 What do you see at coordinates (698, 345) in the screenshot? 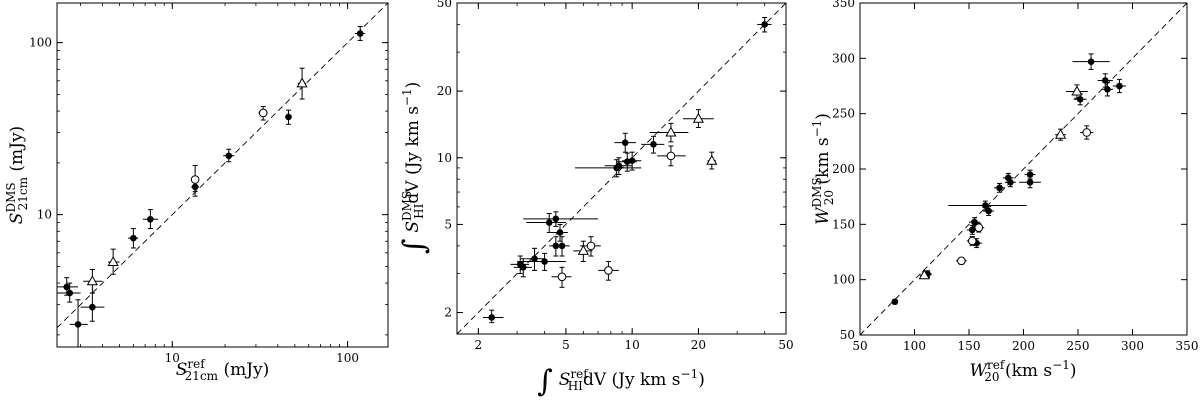
I see `panel-2-x-tick-label: 20` at bounding box center [698, 345].